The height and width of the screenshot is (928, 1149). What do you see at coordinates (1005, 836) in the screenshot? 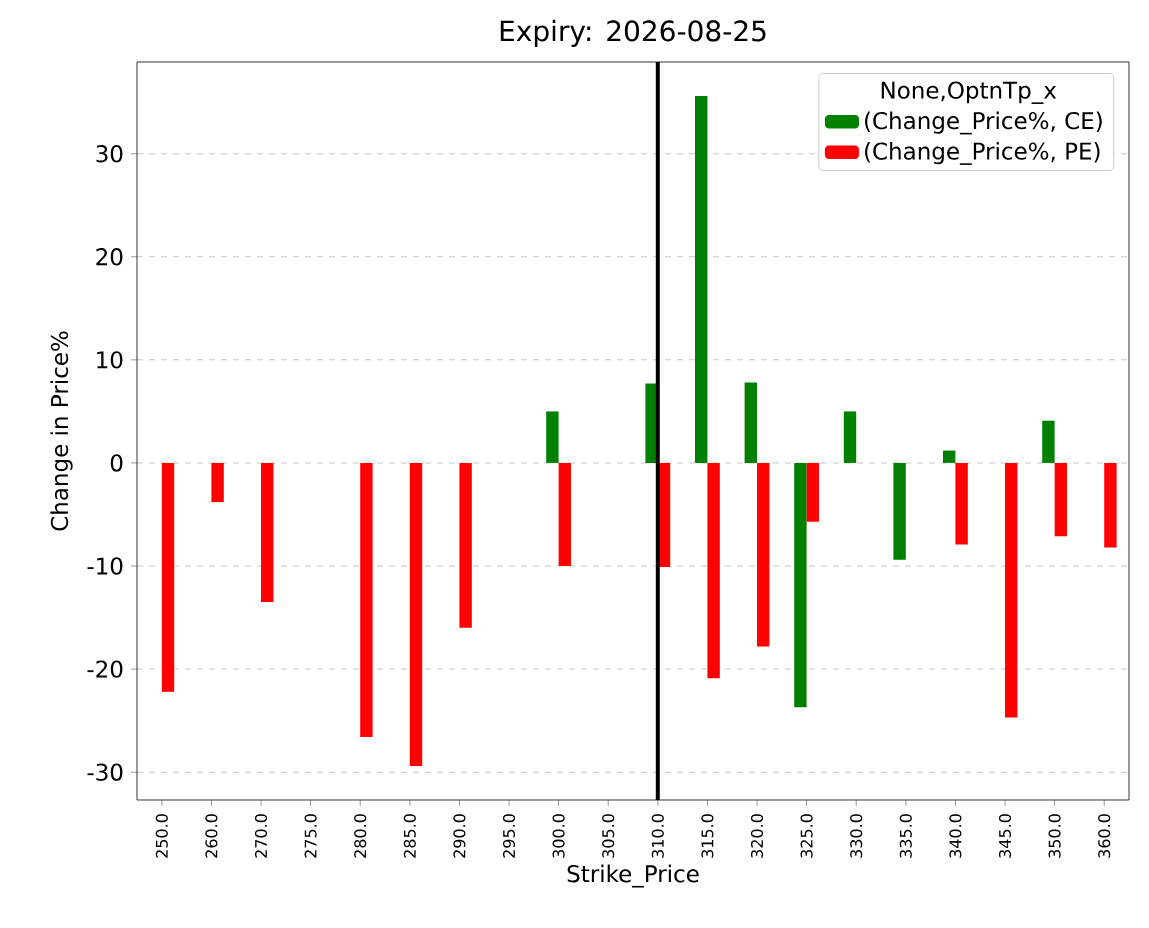
I see `x-tick-label: 345.0` at bounding box center [1005, 836].